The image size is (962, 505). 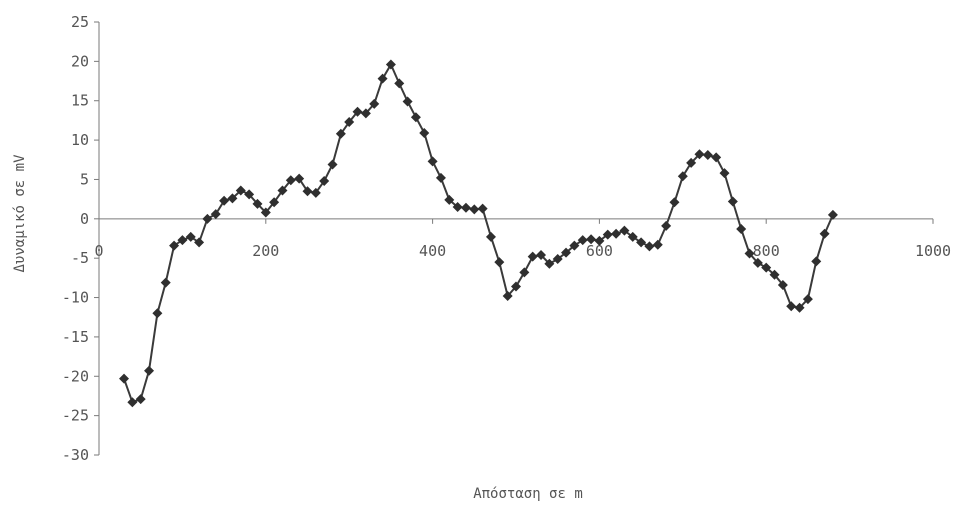 What do you see at coordinates (75, 337) in the screenshot?
I see `y-tick-label: -15` at bounding box center [75, 337].